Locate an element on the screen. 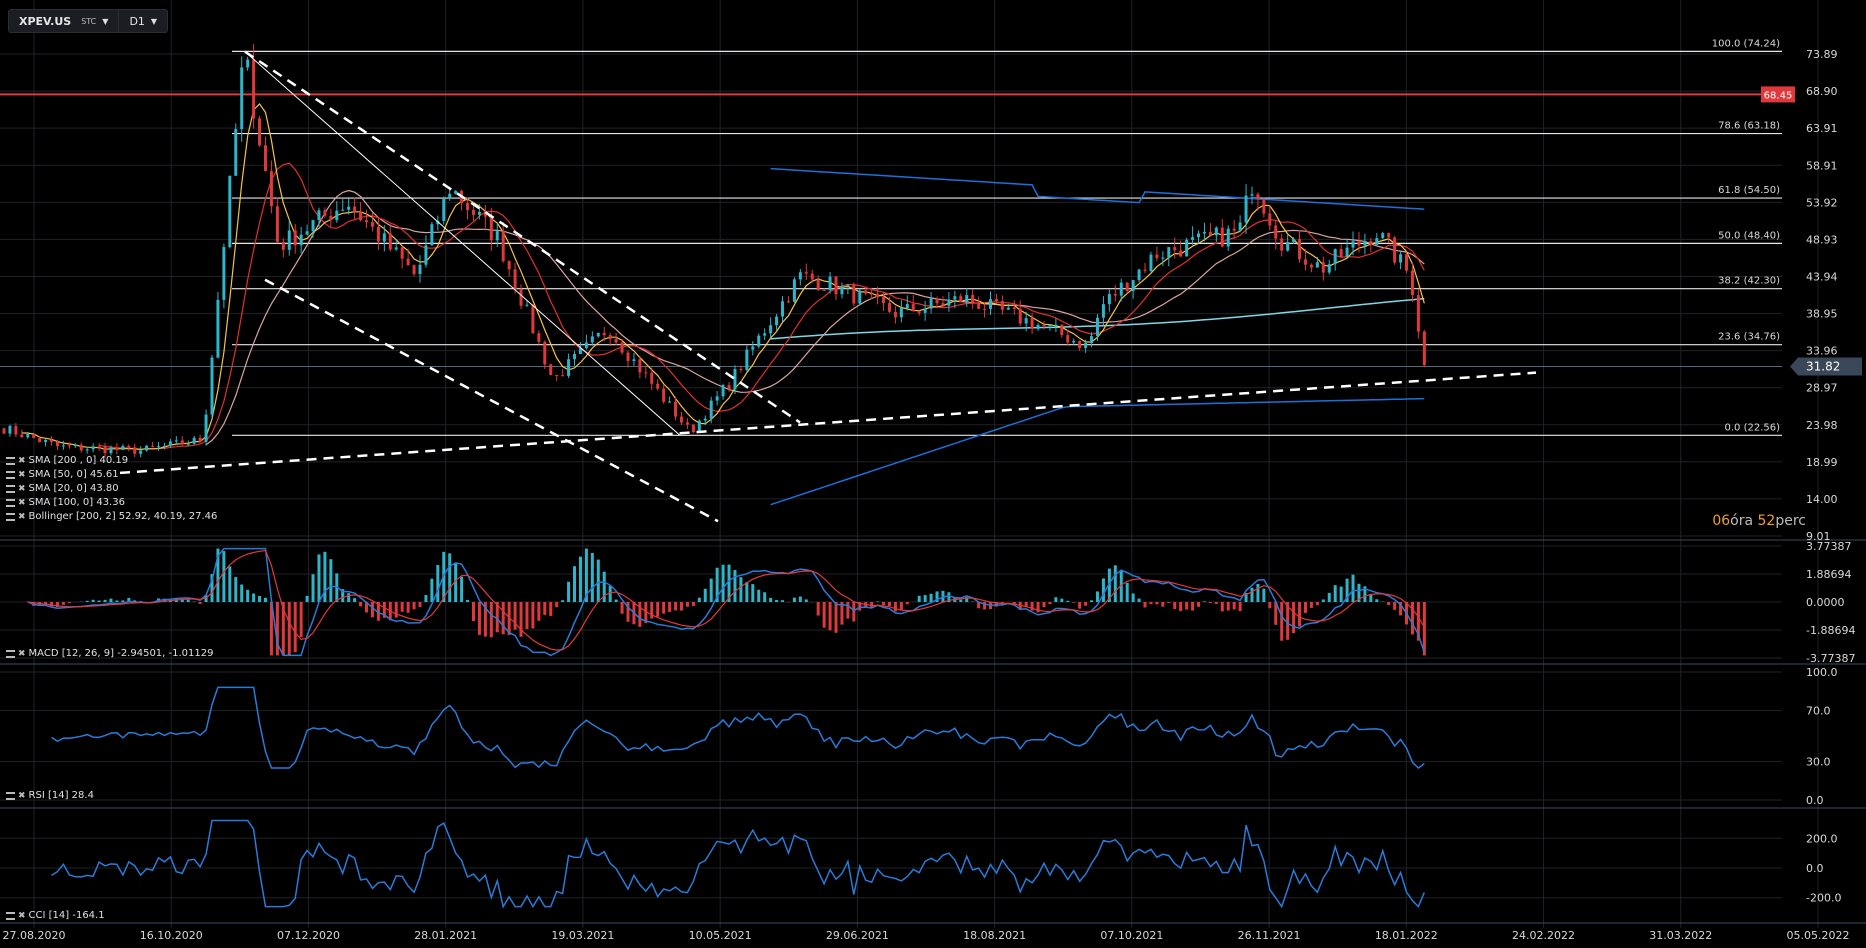 The width and height of the screenshot is (1866, 948). legend-sma20: ✖ SMA [20, 0] 43.80 is located at coordinates (62, 488).